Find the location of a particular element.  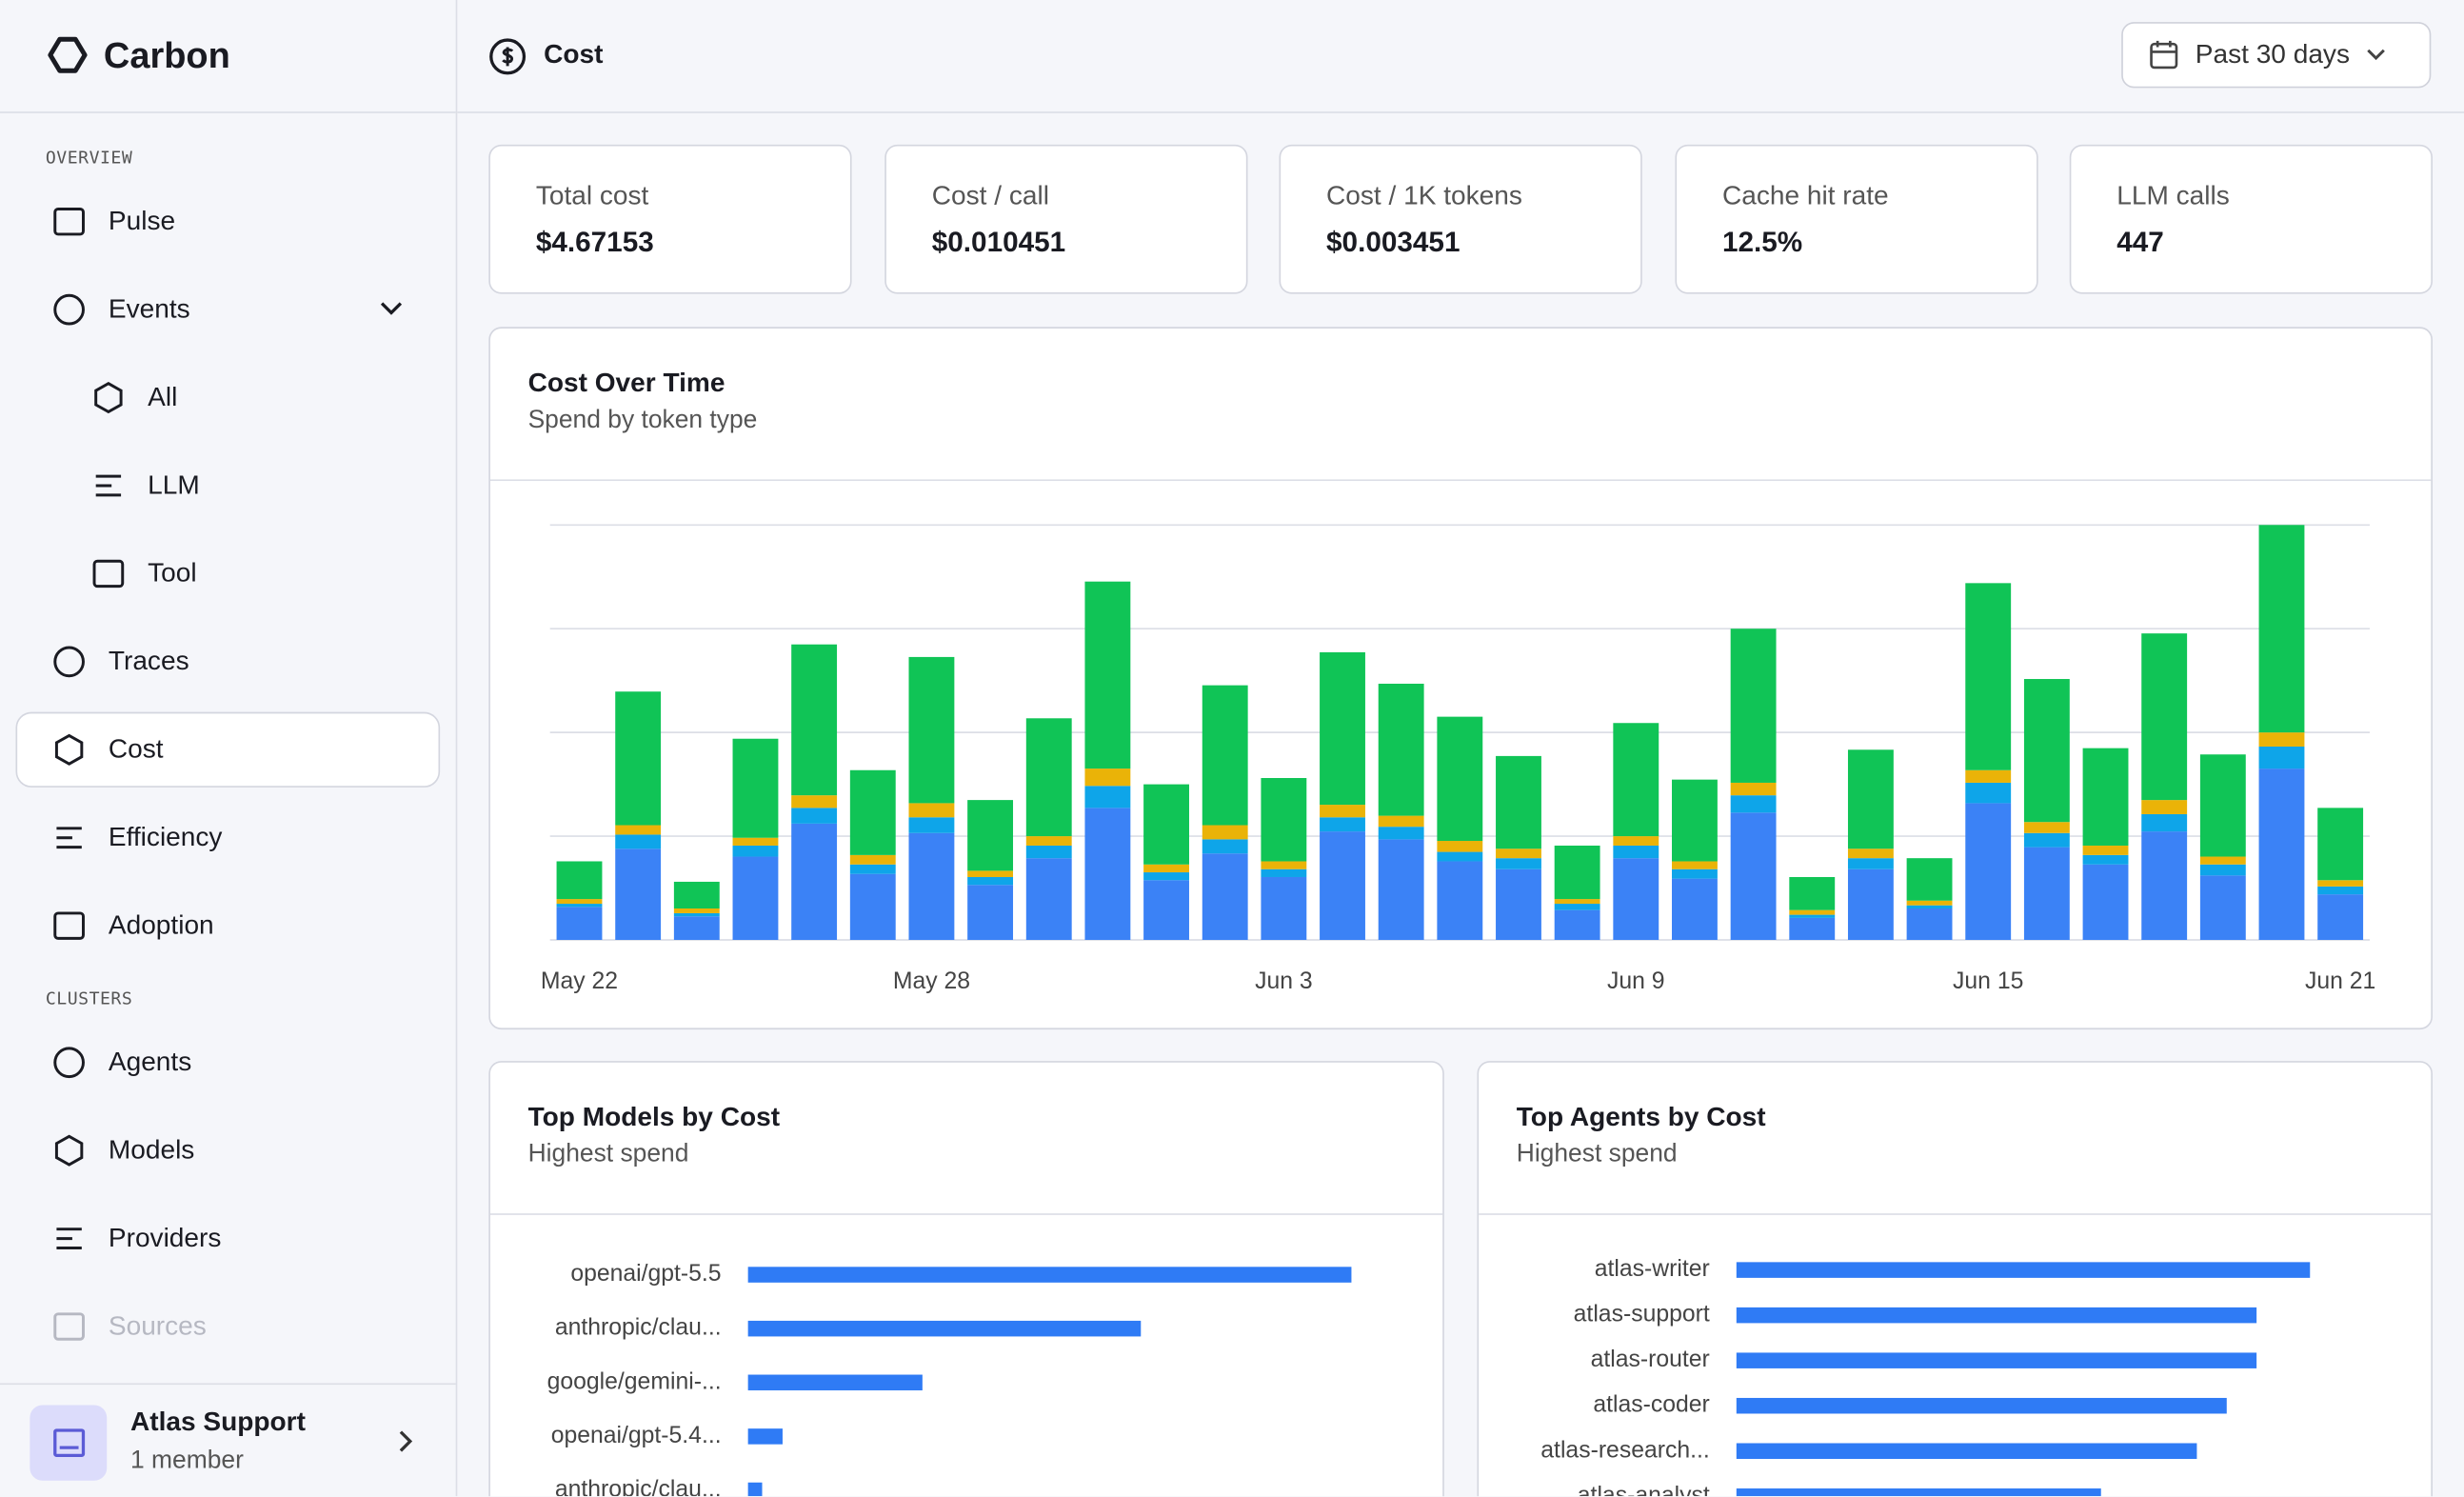

nav-item: Providers is located at coordinates (228, 1238).